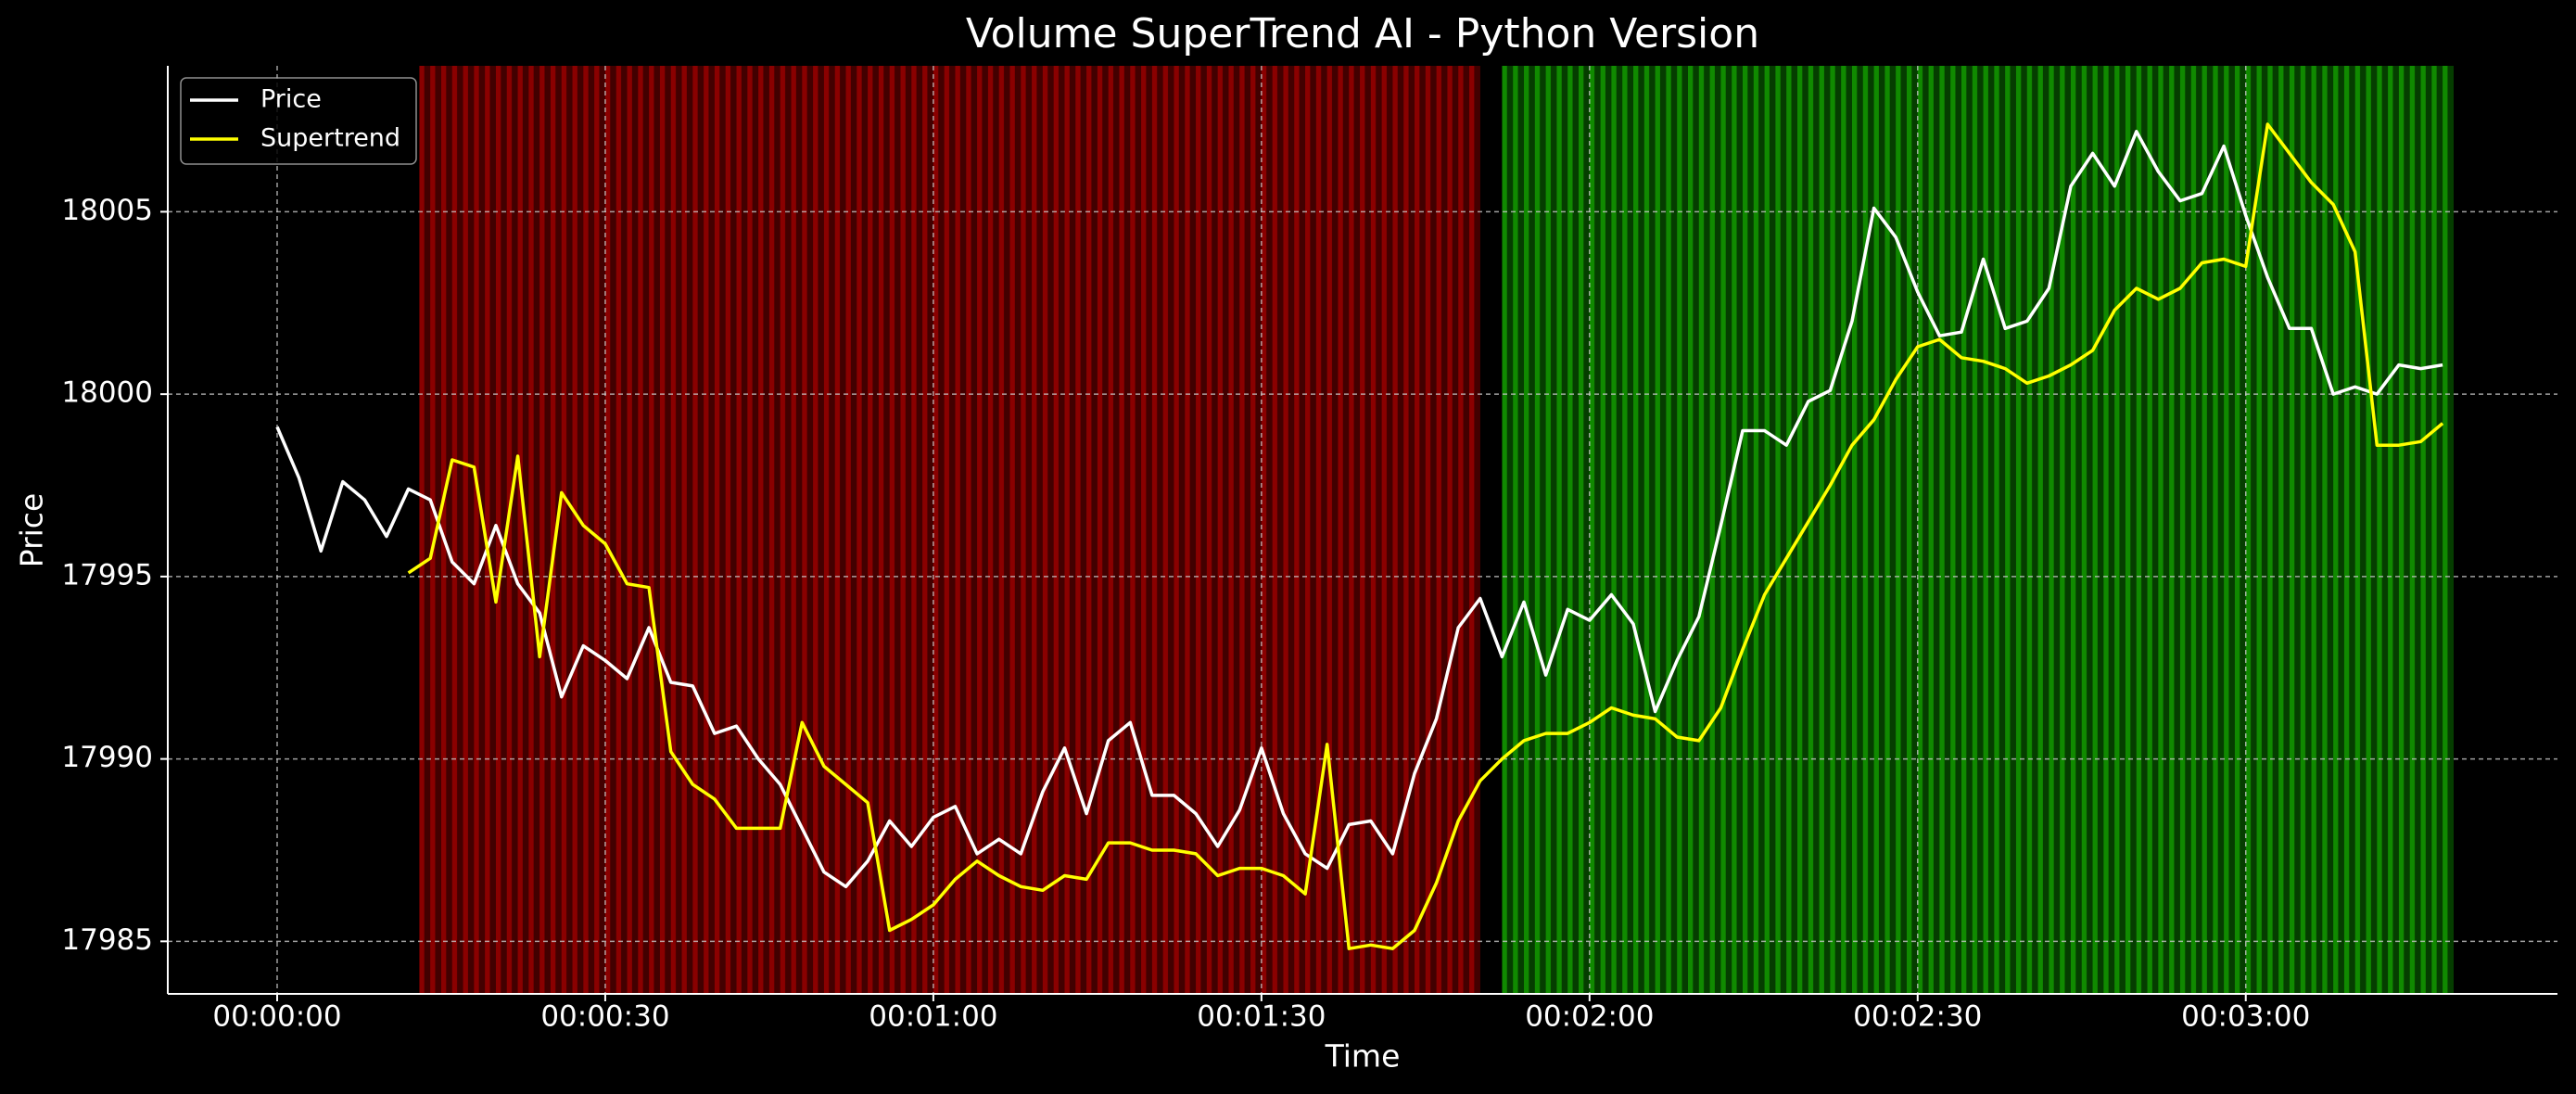 The width and height of the screenshot is (2576, 1094). What do you see at coordinates (933, 1017) in the screenshot?
I see `x-tick-label: 00:01:00` at bounding box center [933, 1017].